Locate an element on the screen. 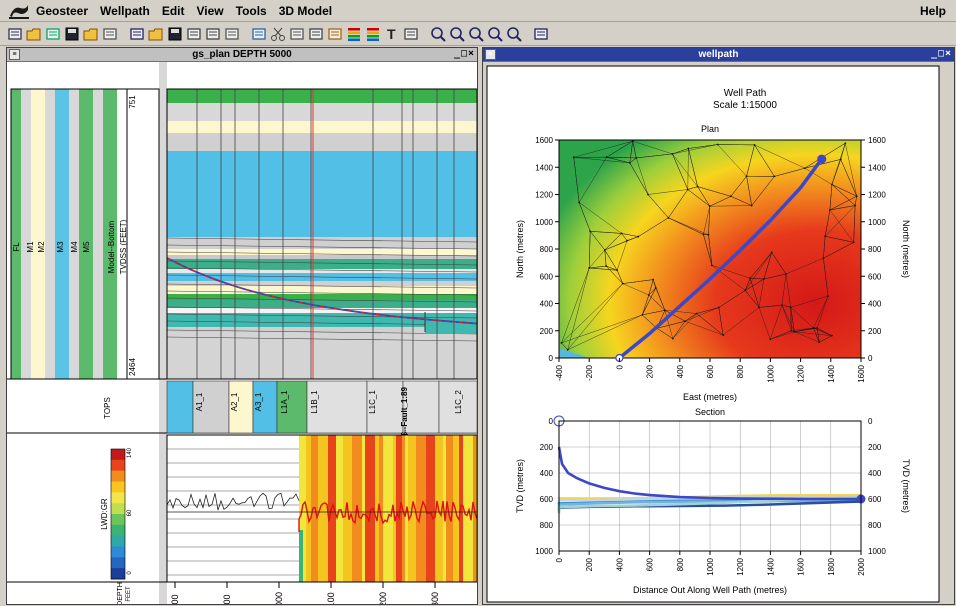 The height and width of the screenshot is (606, 956). layers-icon is located at coordinates (372, 33).